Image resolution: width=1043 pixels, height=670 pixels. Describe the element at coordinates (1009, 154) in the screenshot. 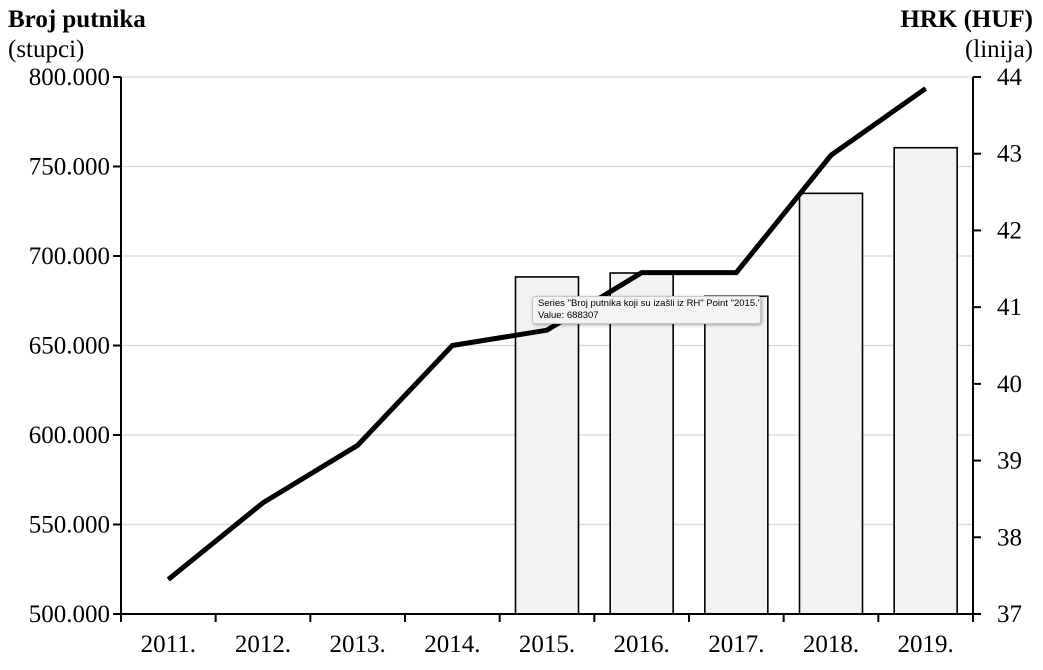

I see `right-tick-label: 43` at that location.